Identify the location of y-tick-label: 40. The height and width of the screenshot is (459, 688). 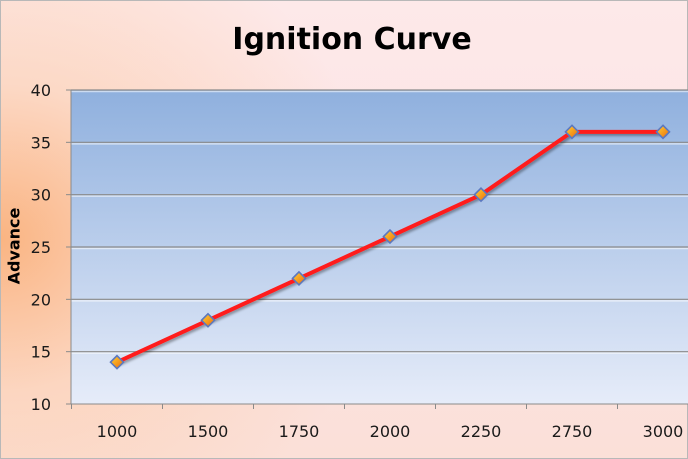
(41, 90).